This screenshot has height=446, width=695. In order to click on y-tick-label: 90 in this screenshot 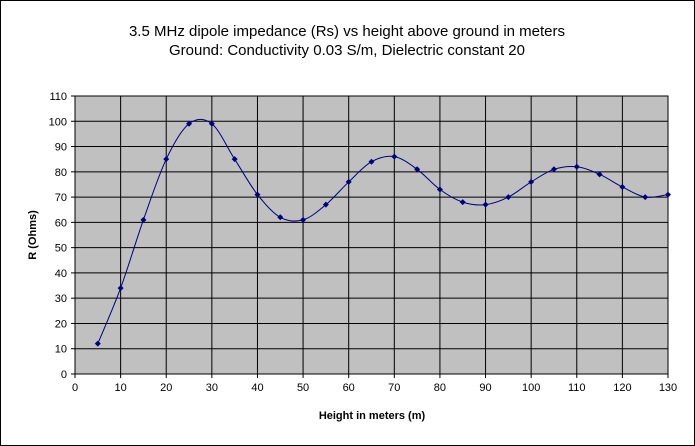, I will do `click(61, 148)`.